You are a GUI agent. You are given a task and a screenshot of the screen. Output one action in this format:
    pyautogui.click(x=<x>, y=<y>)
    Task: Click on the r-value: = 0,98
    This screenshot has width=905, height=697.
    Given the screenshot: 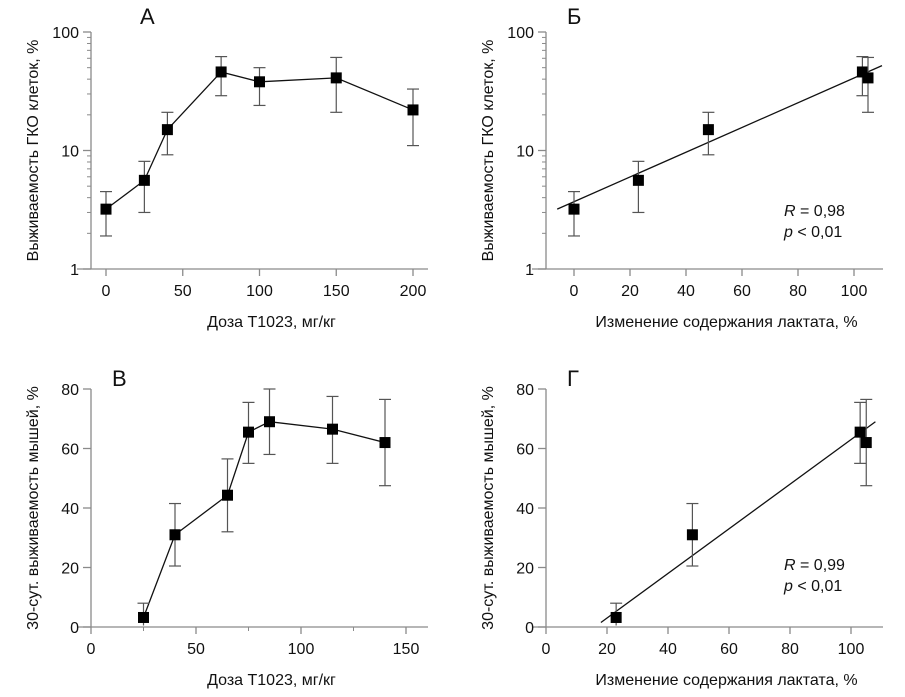 What is the action you would take?
    pyautogui.click(x=820, y=211)
    